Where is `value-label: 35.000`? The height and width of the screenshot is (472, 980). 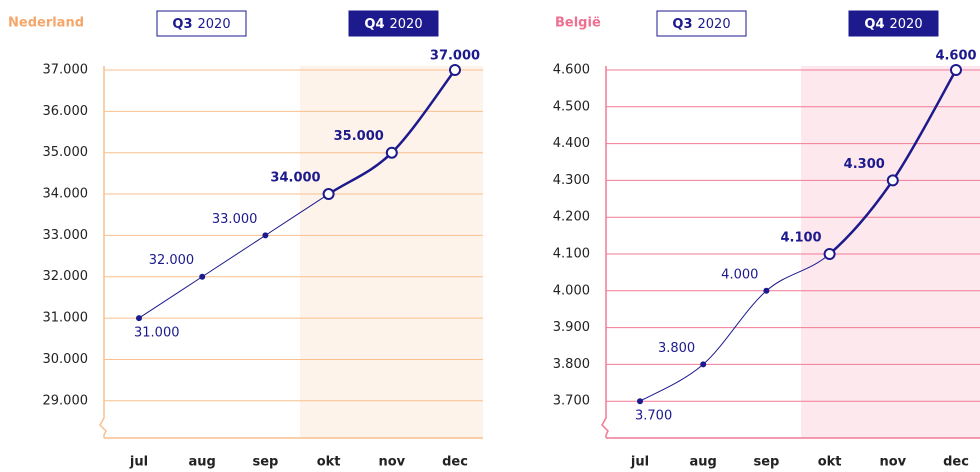
value-label: 35.000 is located at coordinates (359, 136).